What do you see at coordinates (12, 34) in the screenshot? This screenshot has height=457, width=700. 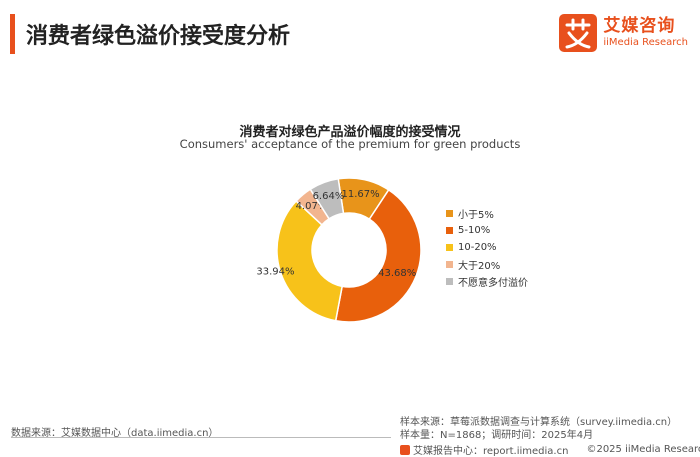 I see `title-accent-bar` at bounding box center [12, 34].